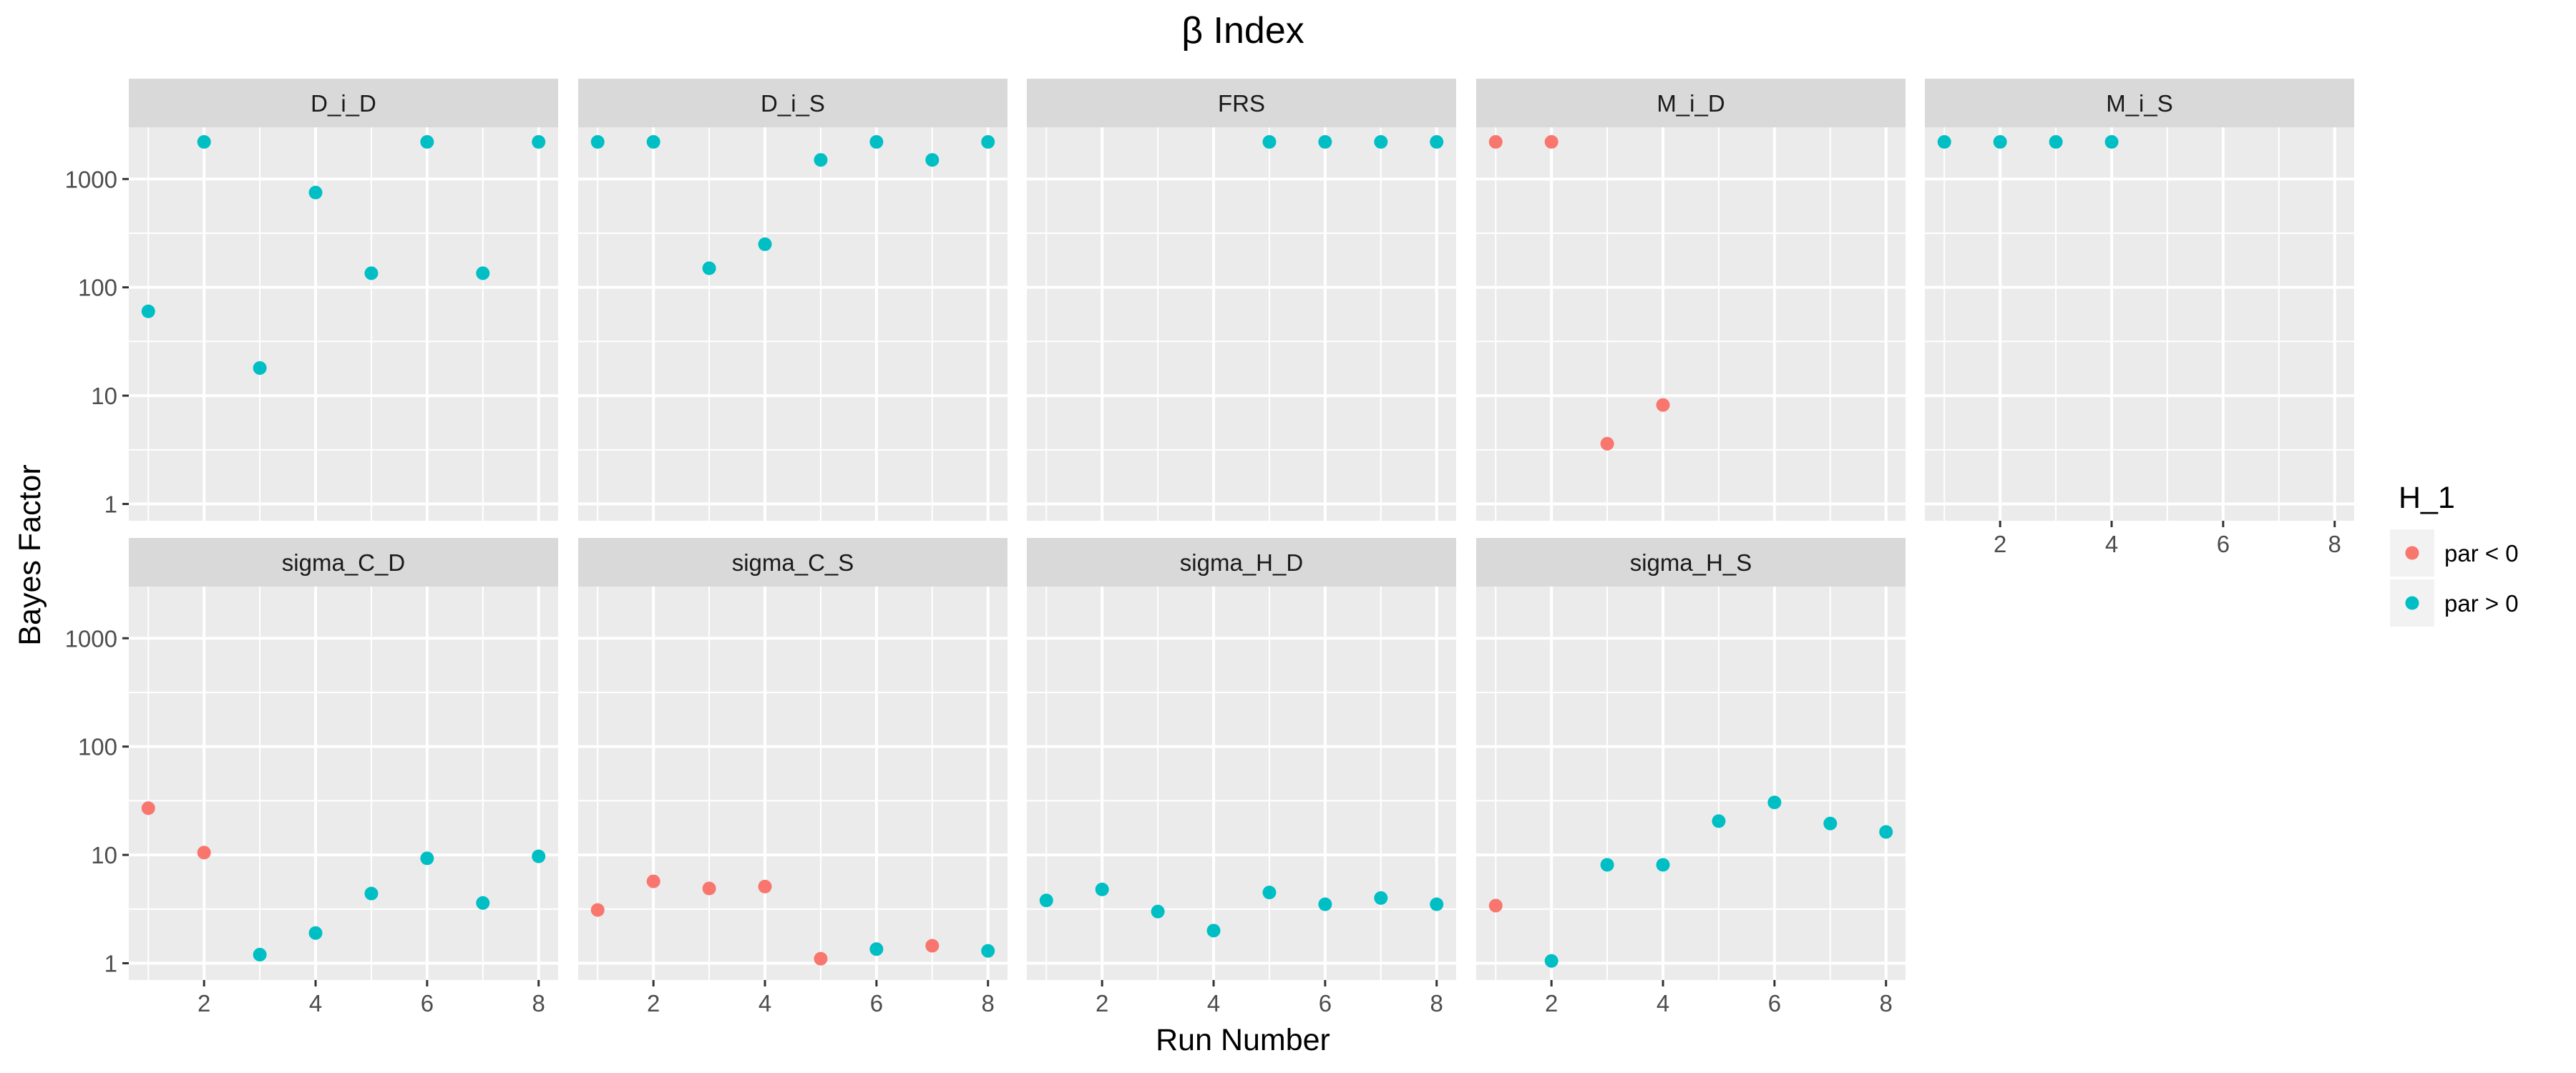 This screenshot has height=1073, width=2576. What do you see at coordinates (91, 179) in the screenshot?
I see `y-tick-label: 1000` at bounding box center [91, 179].